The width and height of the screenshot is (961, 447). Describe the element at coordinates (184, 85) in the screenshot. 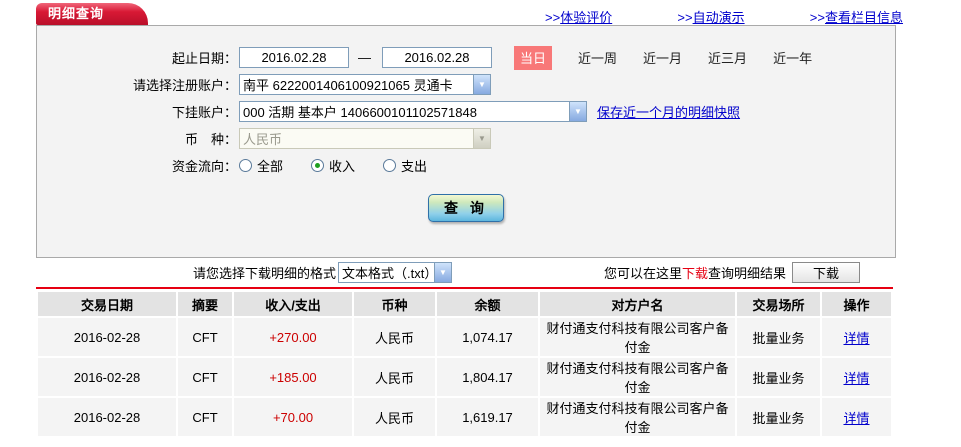

I see `registered-account-label: 请选择注册账户：` at that location.